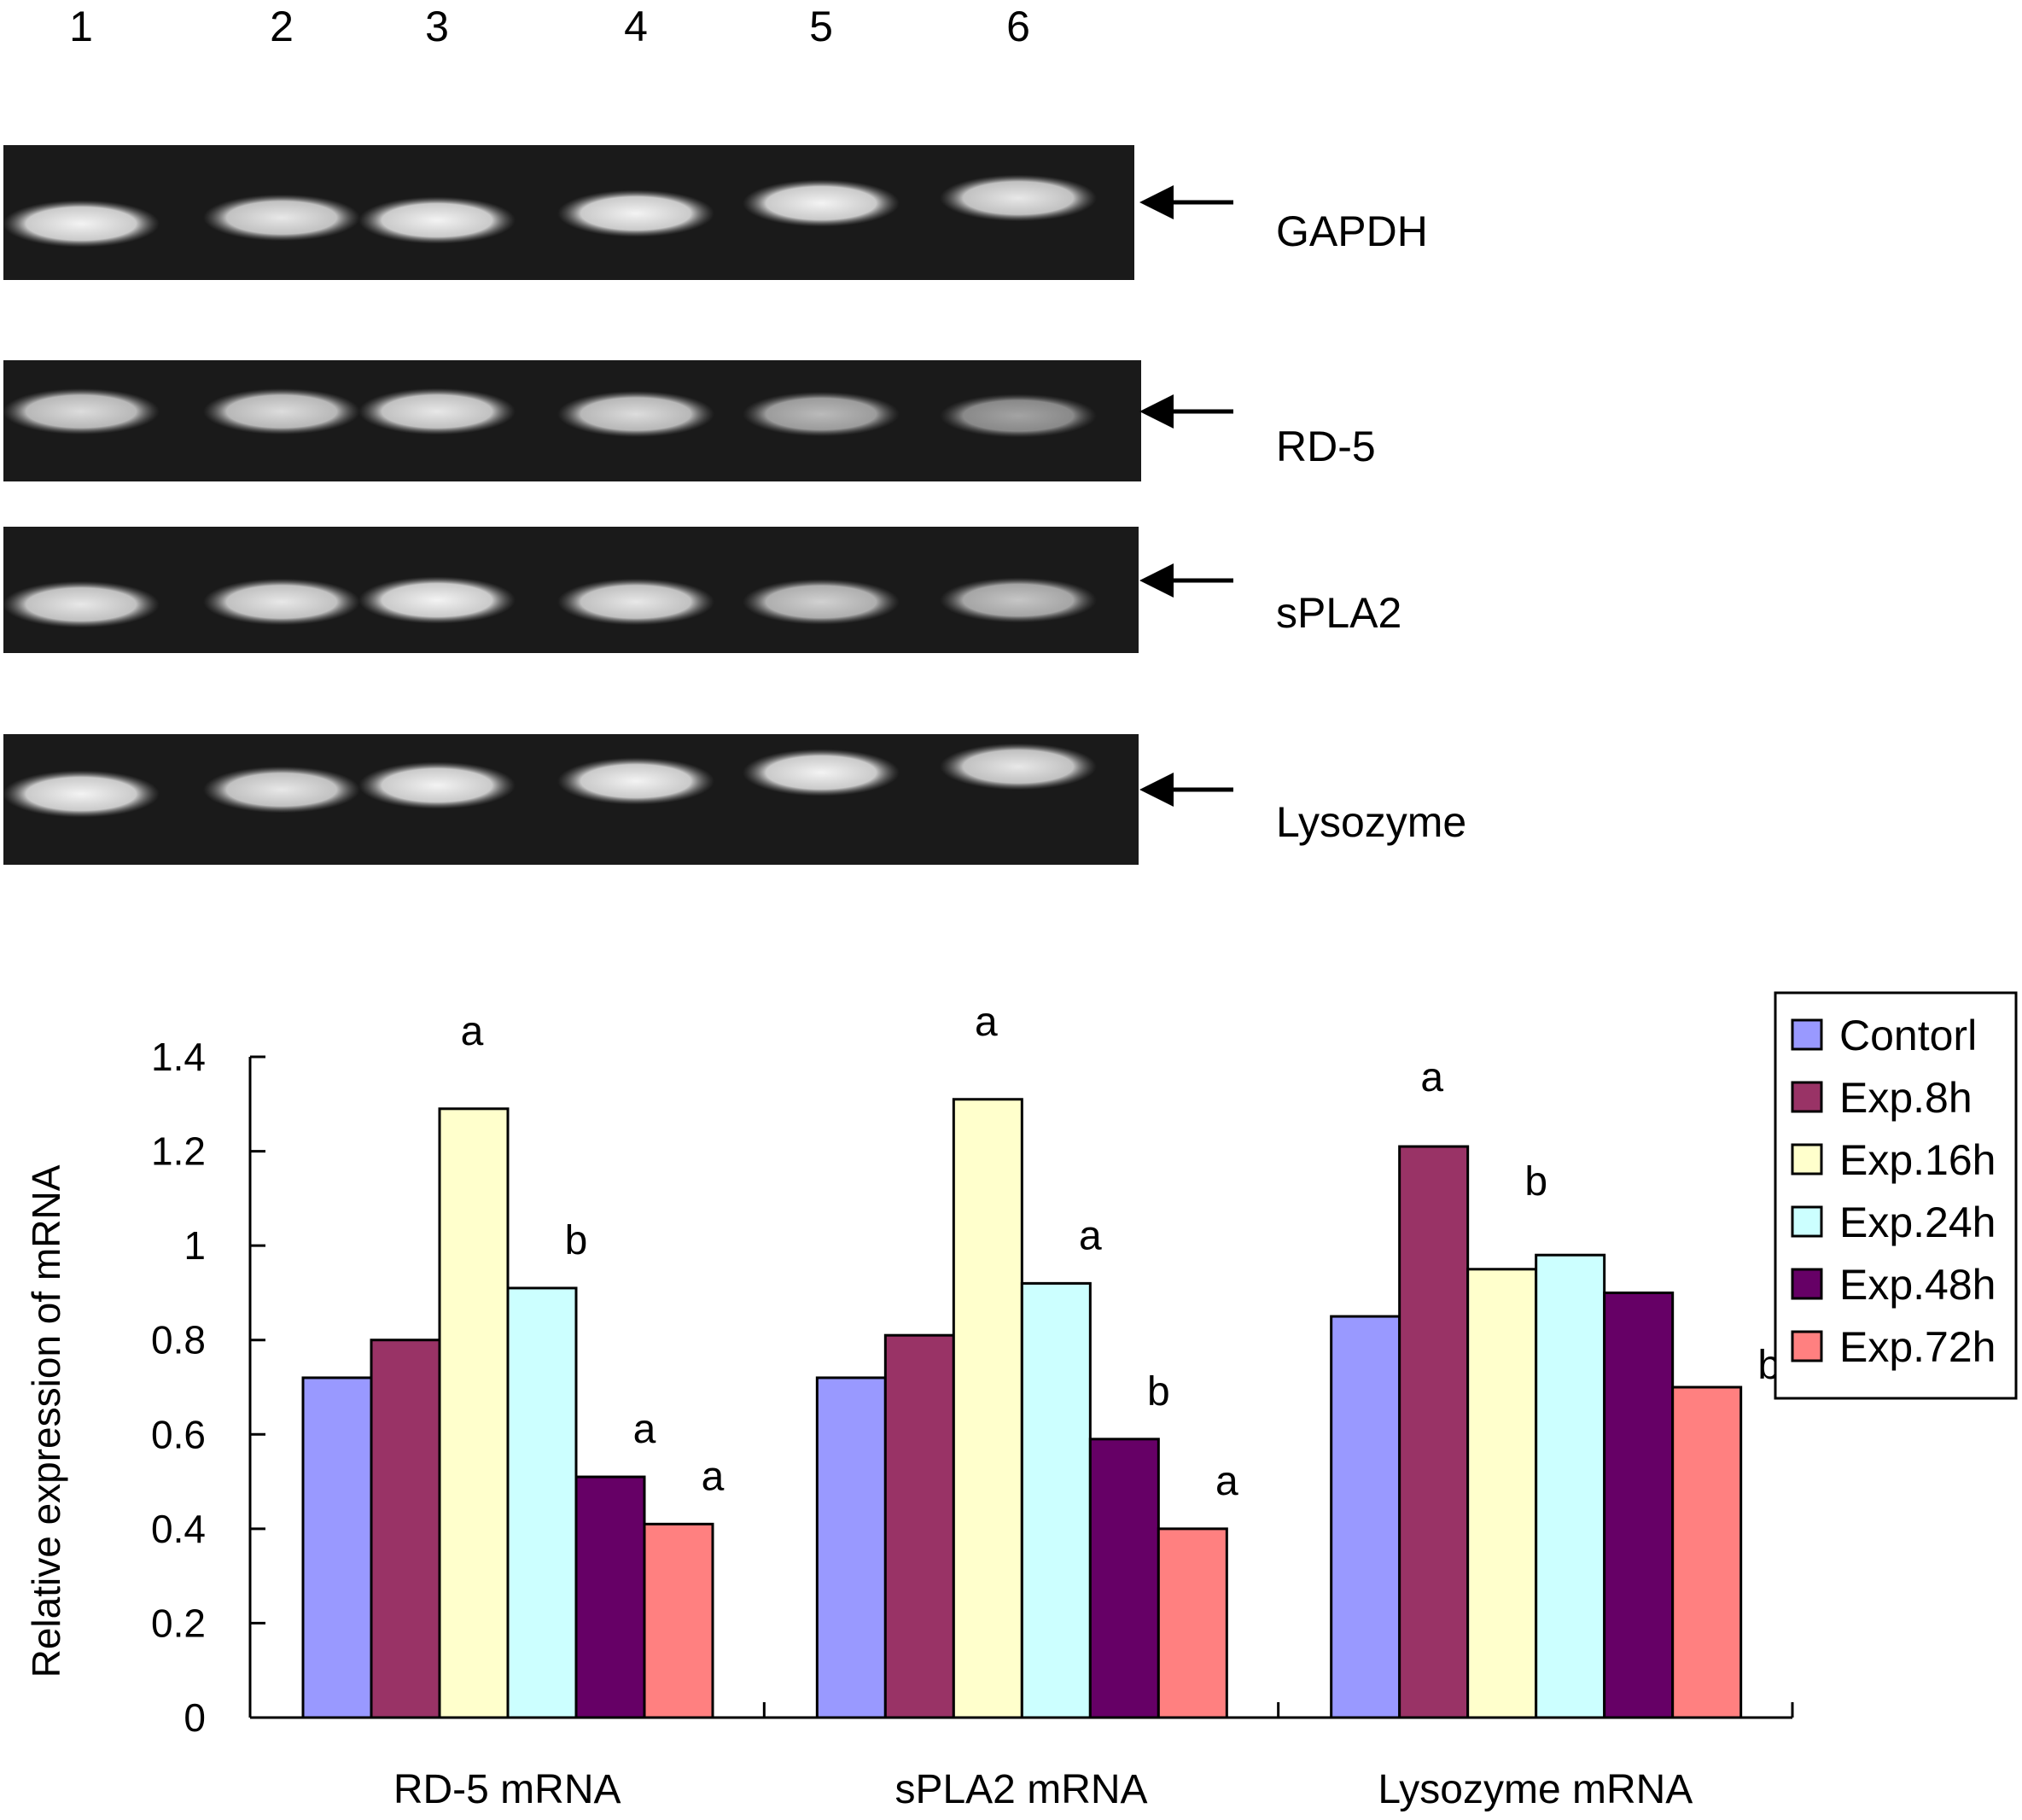 The height and width of the screenshot is (1820, 2022). I want to click on lane-number: 3, so click(437, 26).